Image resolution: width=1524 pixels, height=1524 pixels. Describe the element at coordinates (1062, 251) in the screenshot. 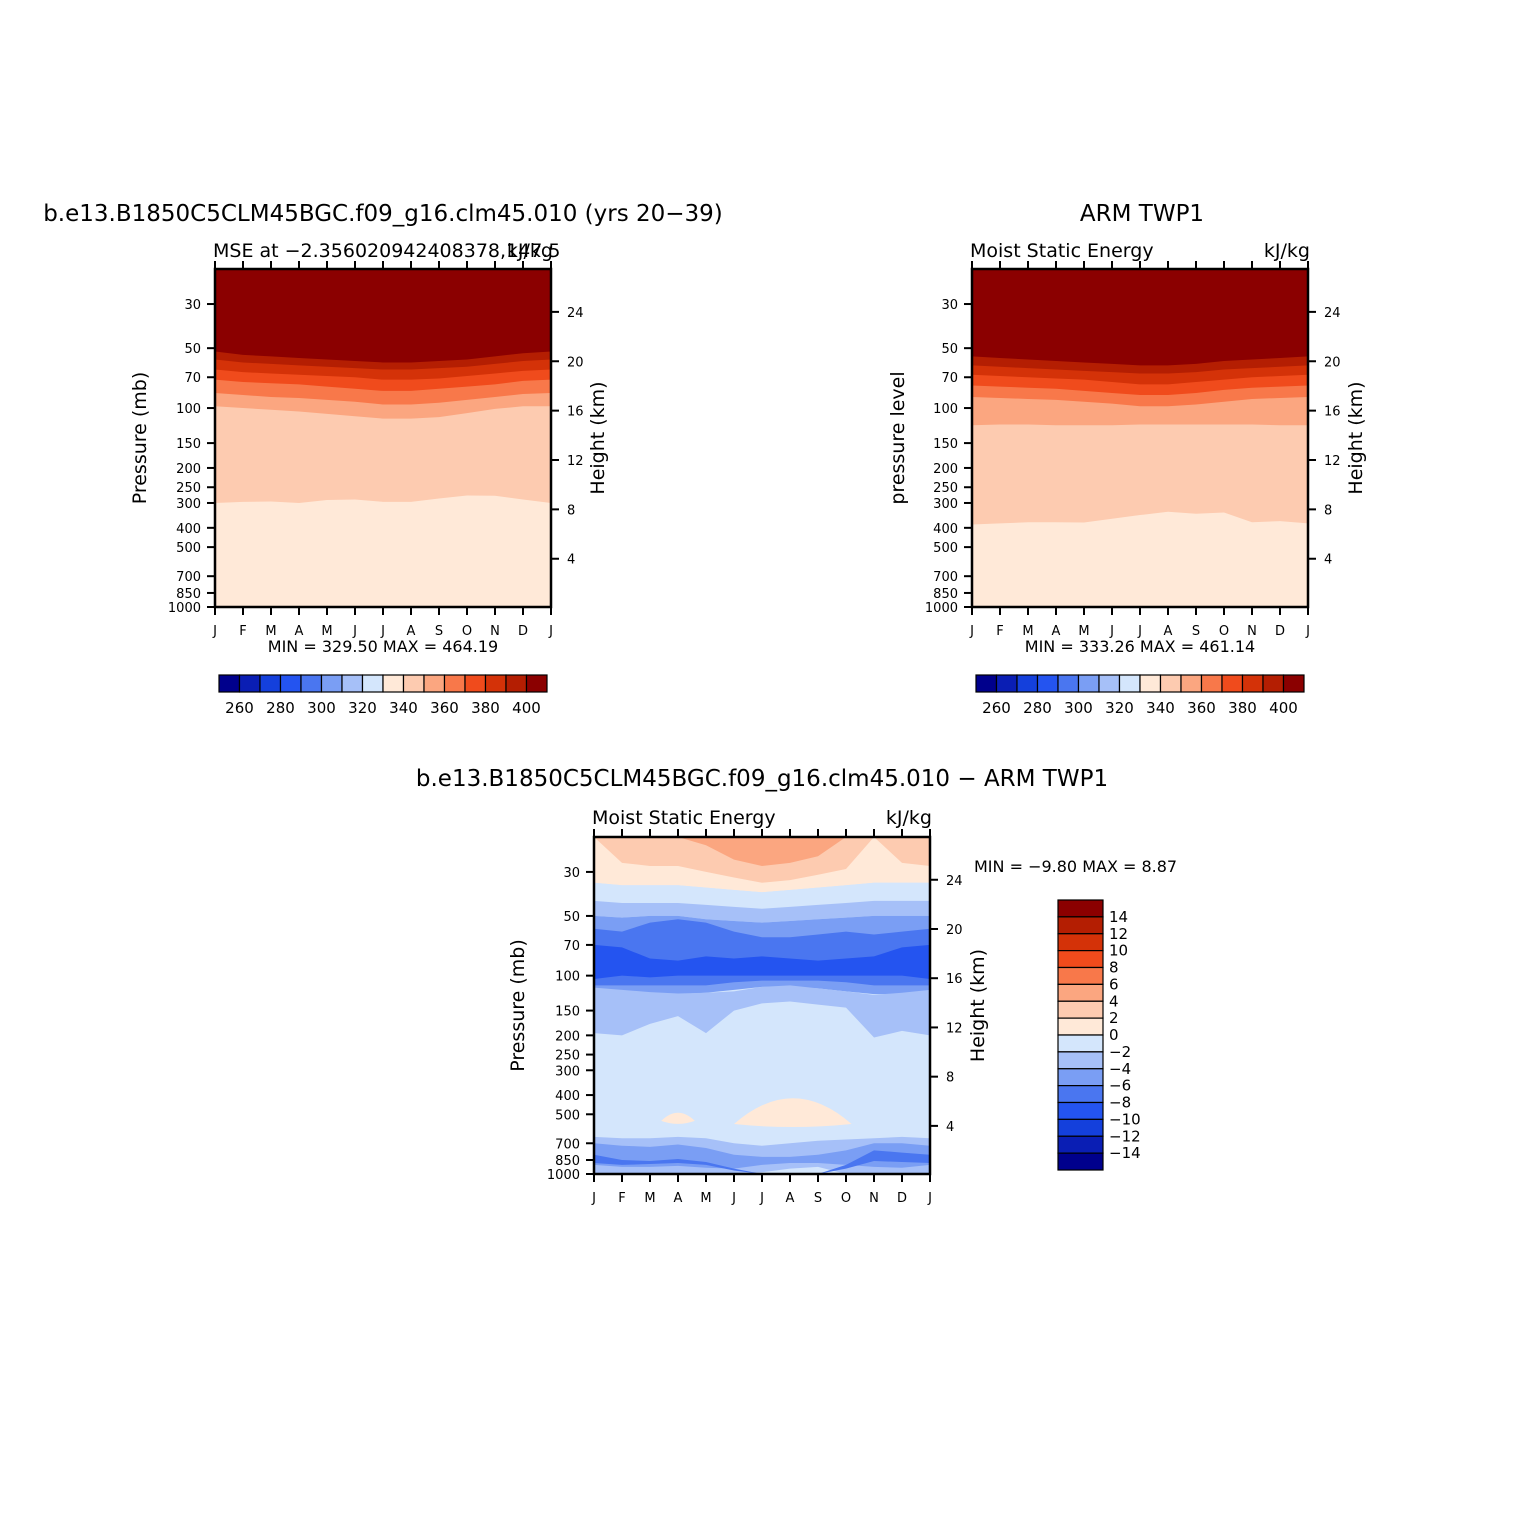

I see `chart-left-subtitle: Moist Static Energy` at that location.